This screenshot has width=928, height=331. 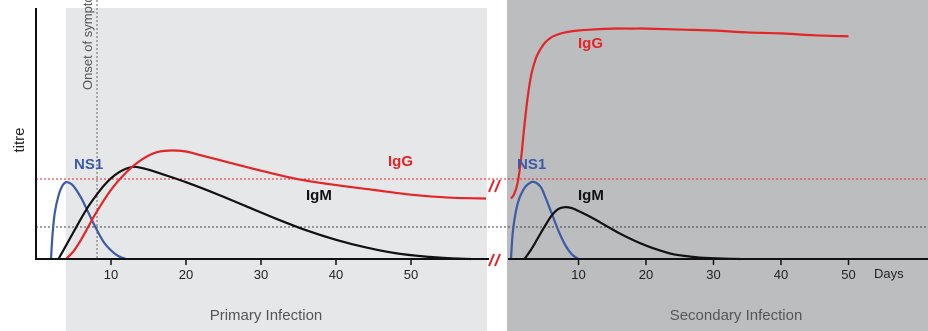 I want to click on x-tick-label-secondary-20: 20, so click(x=646, y=274).